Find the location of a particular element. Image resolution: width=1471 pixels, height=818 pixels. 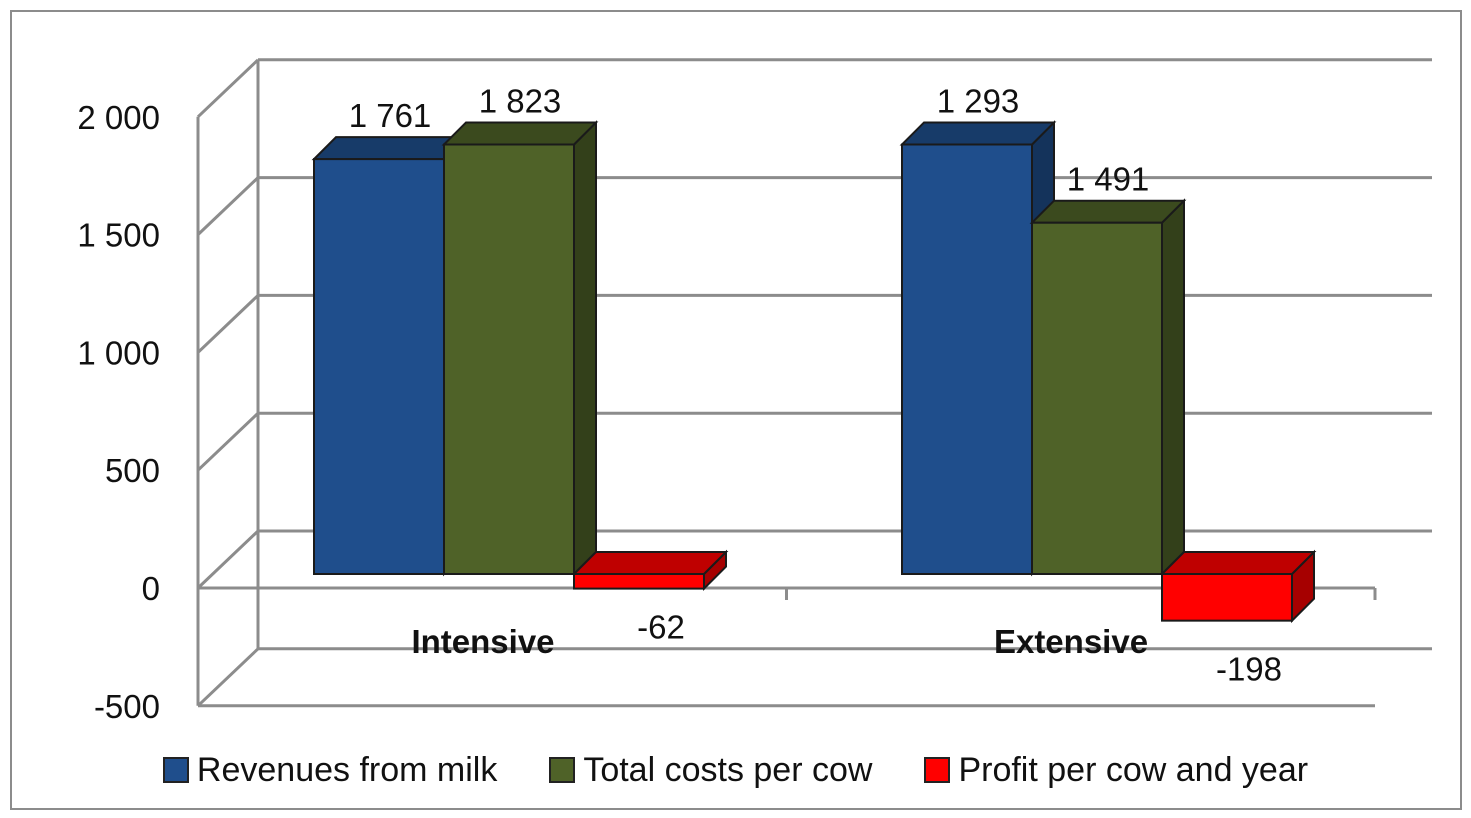

legend-label-revenues: Revenues from milk is located at coordinates (347, 769).